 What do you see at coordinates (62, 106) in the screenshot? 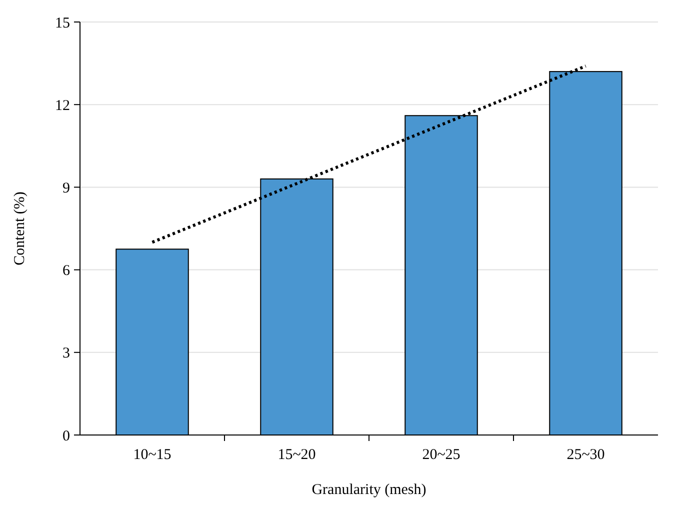
I see `y-tick-label: 12` at bounding box center [62, 106].